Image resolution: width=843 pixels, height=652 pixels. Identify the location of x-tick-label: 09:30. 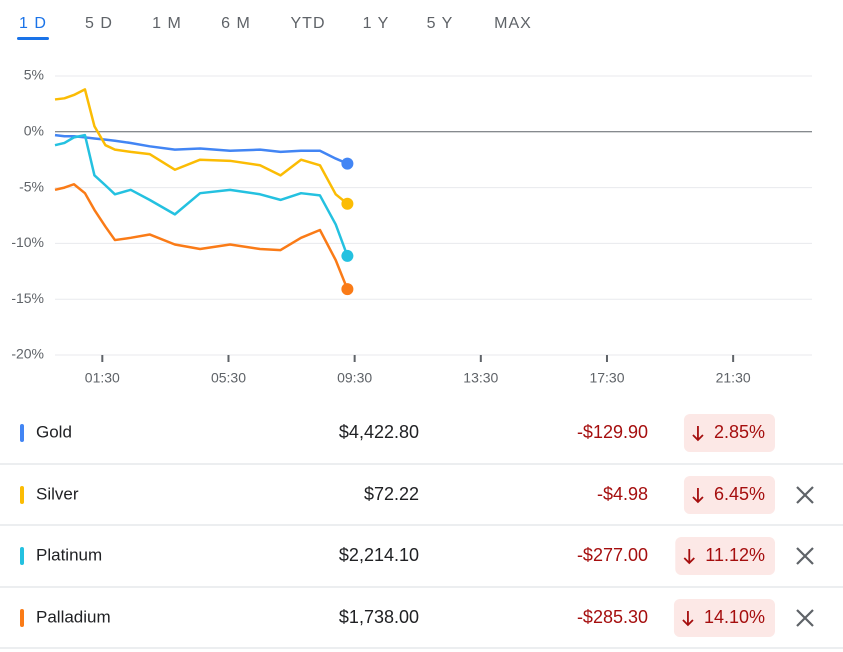
(354, 378).